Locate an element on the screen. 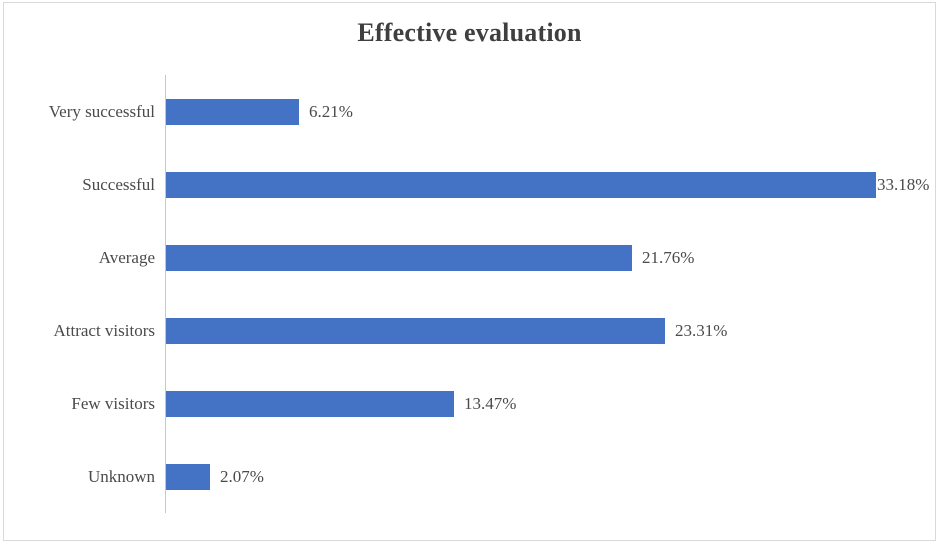 The image size is (939, 544). bar-successful is located at coordinates (521, 184).